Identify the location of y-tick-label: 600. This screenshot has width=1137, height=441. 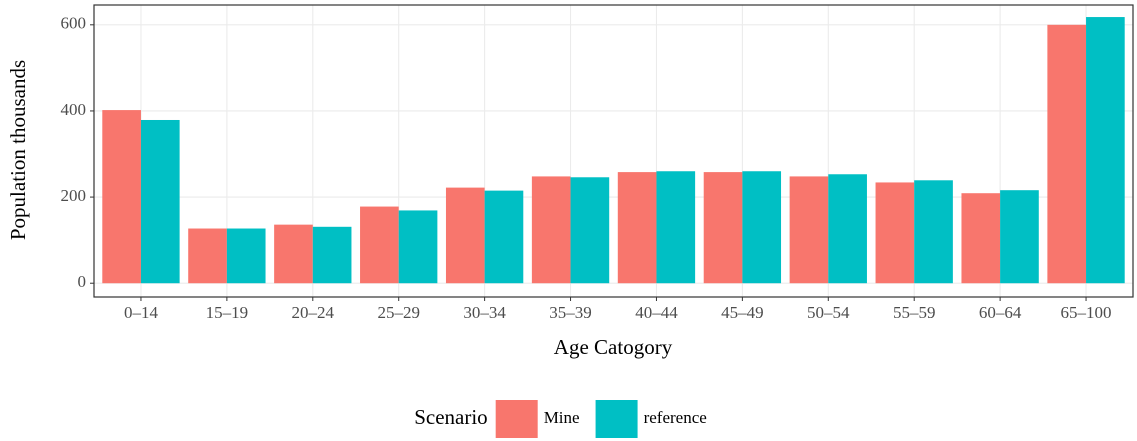
(74, 23).